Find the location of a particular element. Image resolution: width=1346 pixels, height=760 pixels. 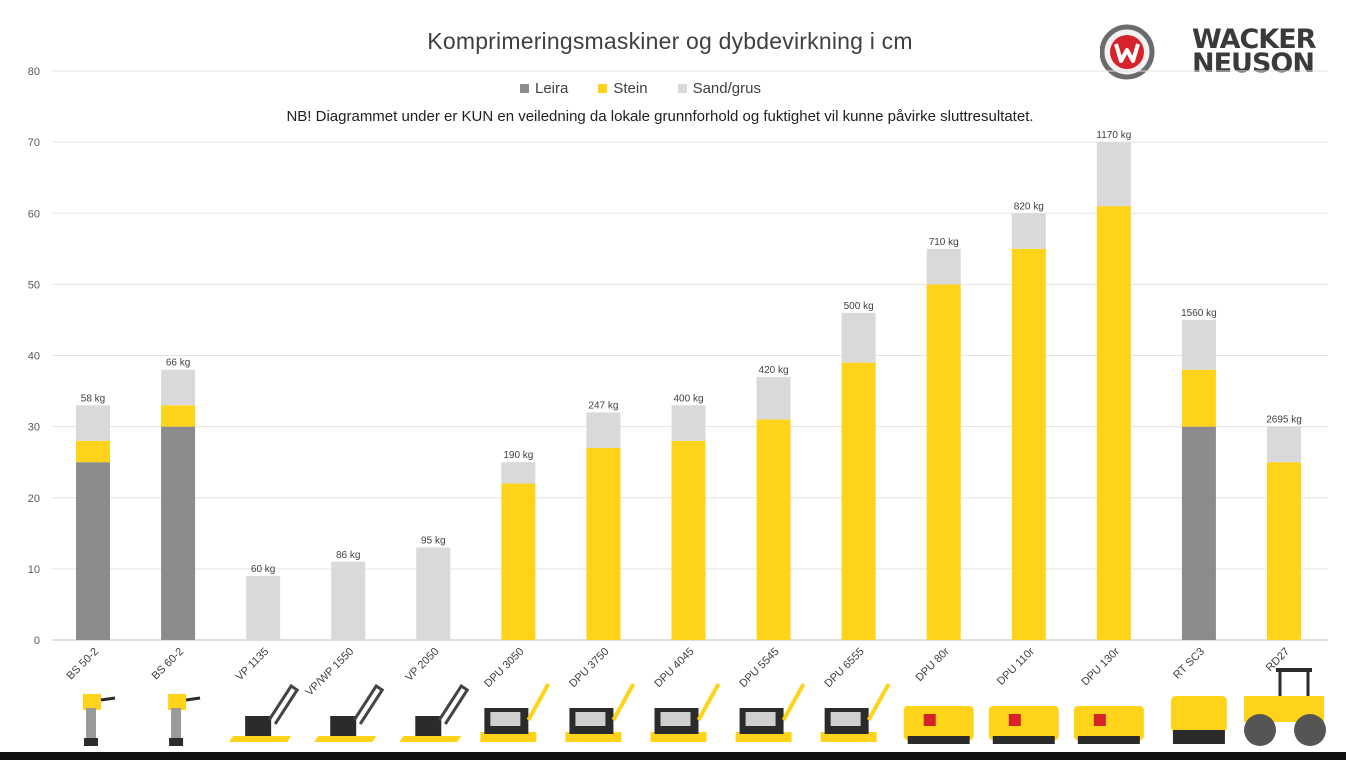

legend-item-sand-grus: Sand/grus is located at coordinates (719, 88).